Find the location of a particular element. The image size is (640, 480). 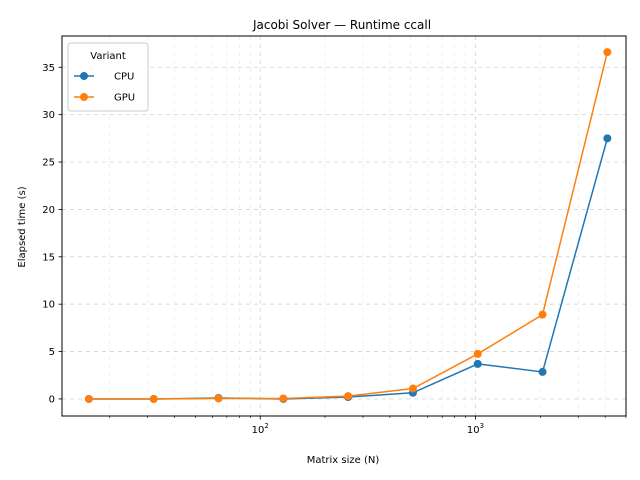

legend-label-cpu: CPU is located at coordinates (124, 77).